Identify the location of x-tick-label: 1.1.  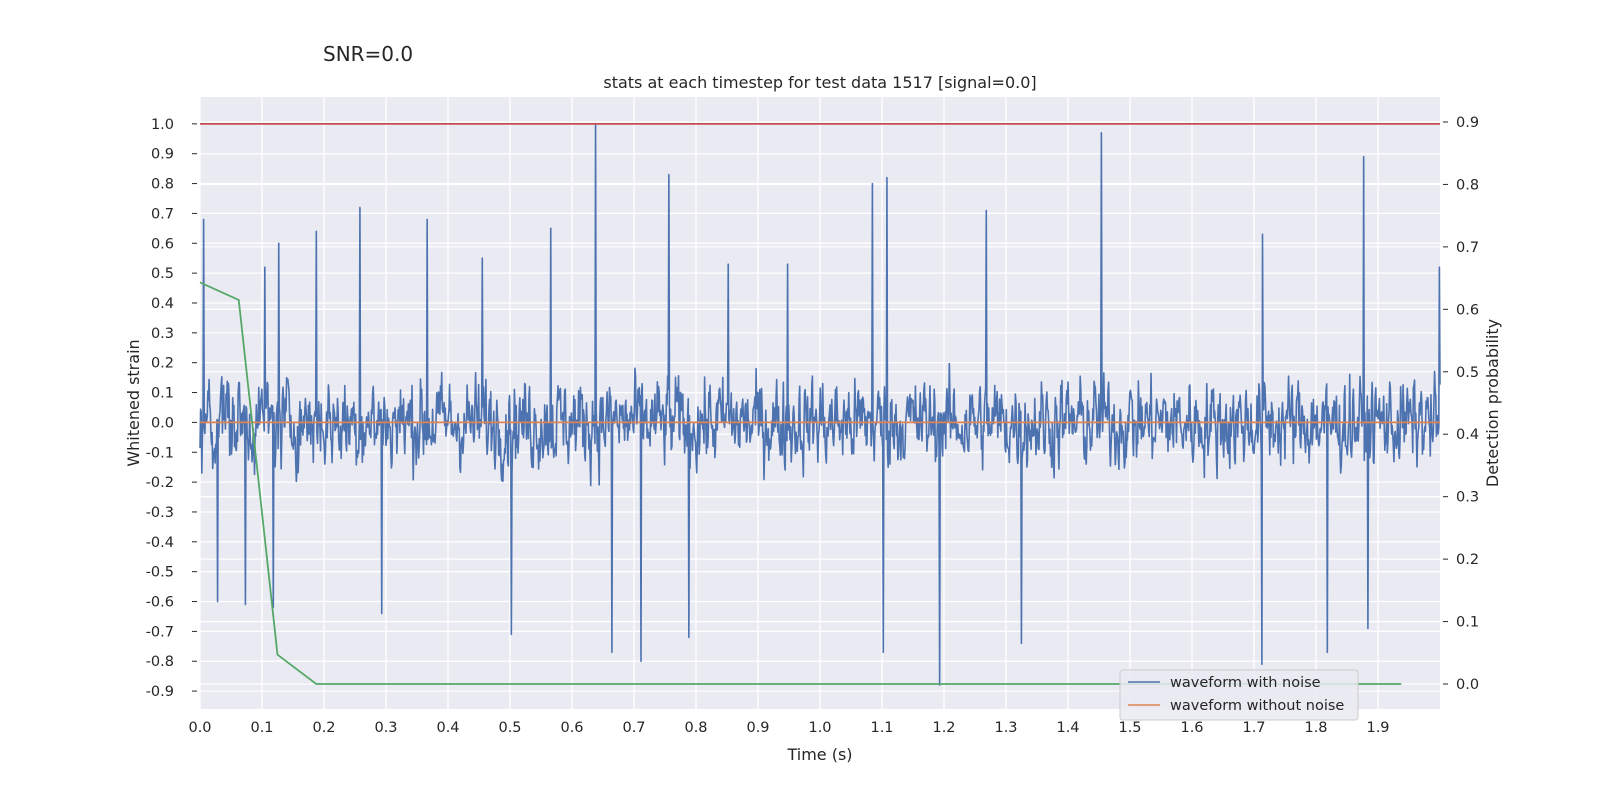
(881, 728).